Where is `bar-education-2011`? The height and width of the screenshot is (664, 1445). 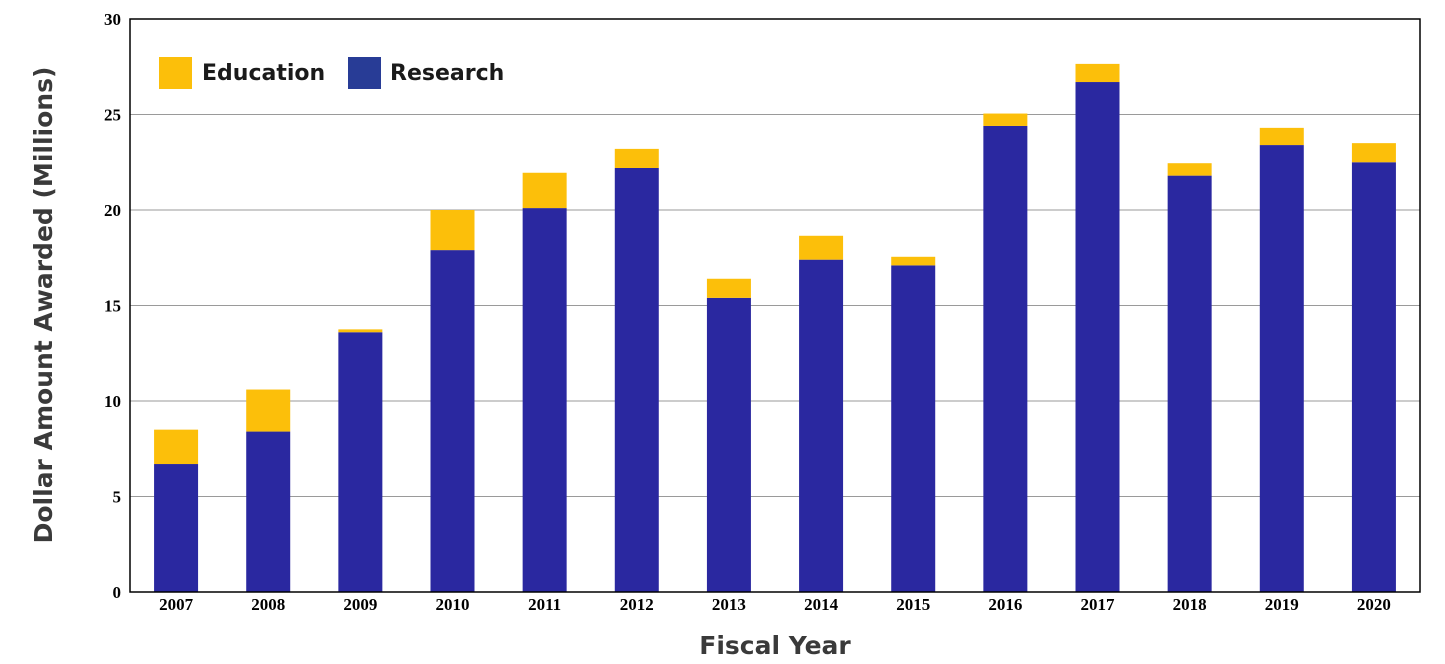 bar-education-2011 is located at coordinates (544, 190).